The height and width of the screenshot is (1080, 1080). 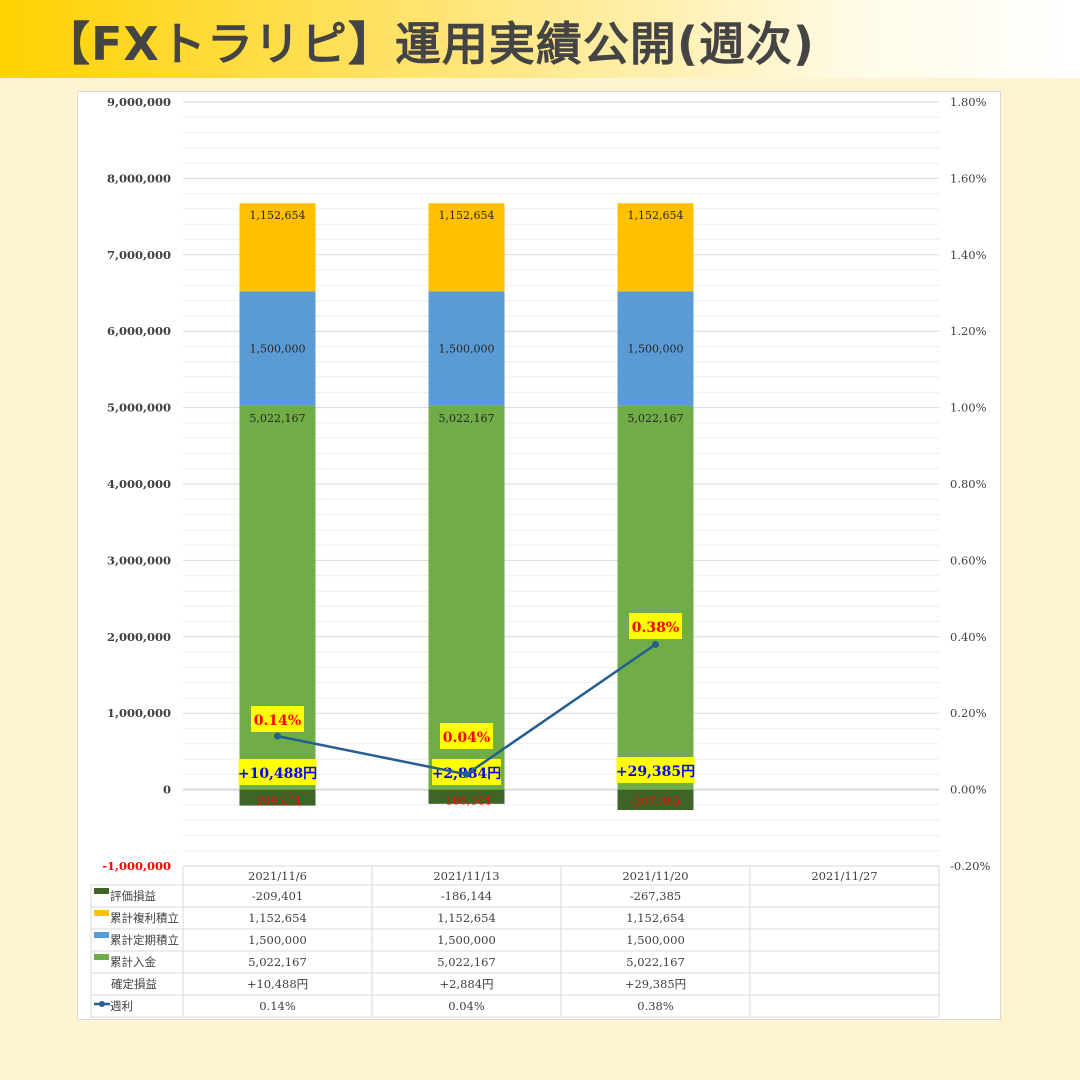 What do you see at coordinates (968, 255) in the screenshot?
I see `y-right-tick-label: 1.40%` at bounding box center [968, 255].